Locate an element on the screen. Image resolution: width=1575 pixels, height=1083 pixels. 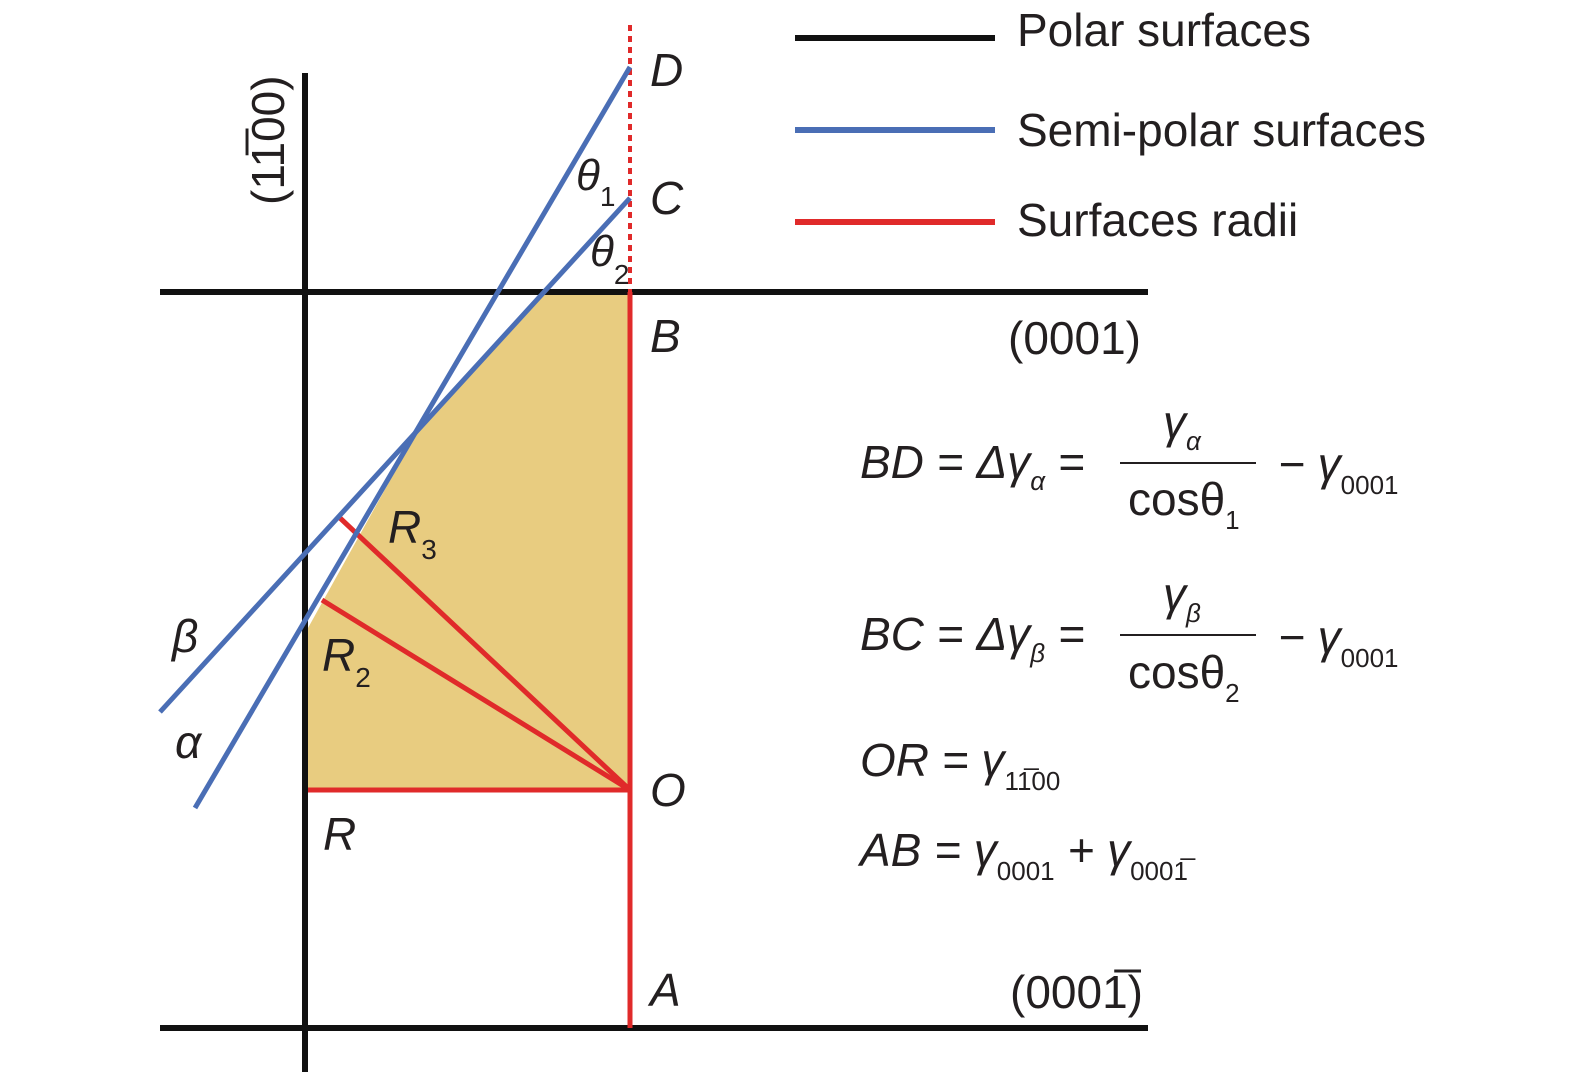
equation-ab-sub2: 0001̅ is located at coordinates (1163, 871).